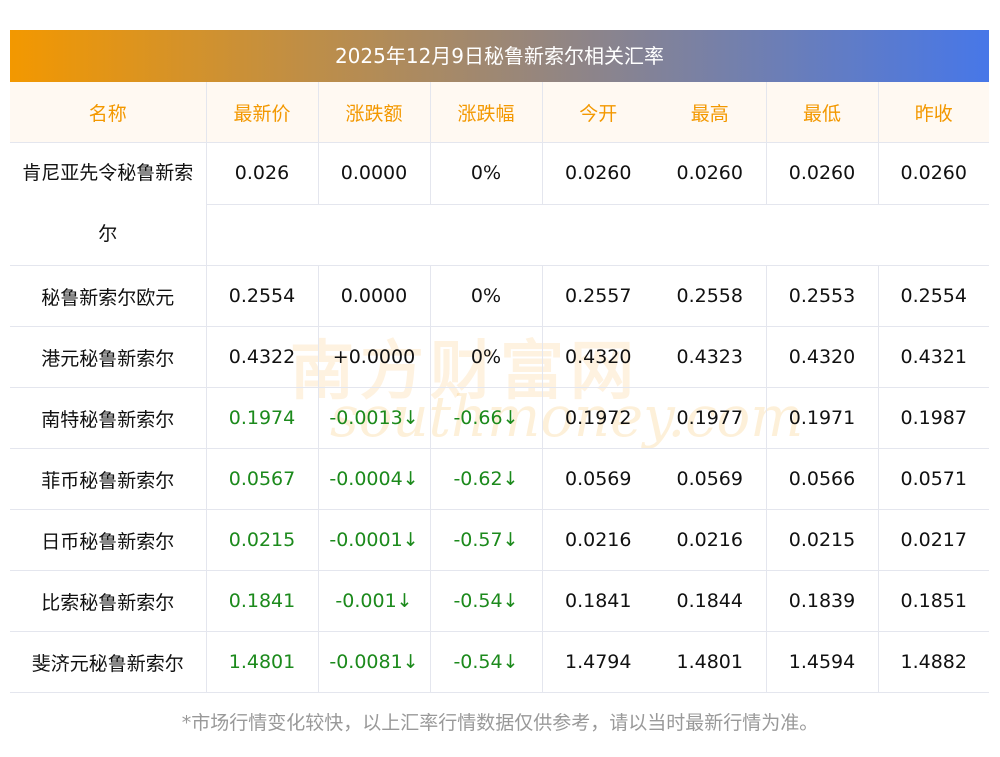 This screenshot has height=757, width=1000. What do you see at coordinates (822, 601) in the screenshot?
I see `cell-最低: 0.1839` at bounding box center [822, 601].